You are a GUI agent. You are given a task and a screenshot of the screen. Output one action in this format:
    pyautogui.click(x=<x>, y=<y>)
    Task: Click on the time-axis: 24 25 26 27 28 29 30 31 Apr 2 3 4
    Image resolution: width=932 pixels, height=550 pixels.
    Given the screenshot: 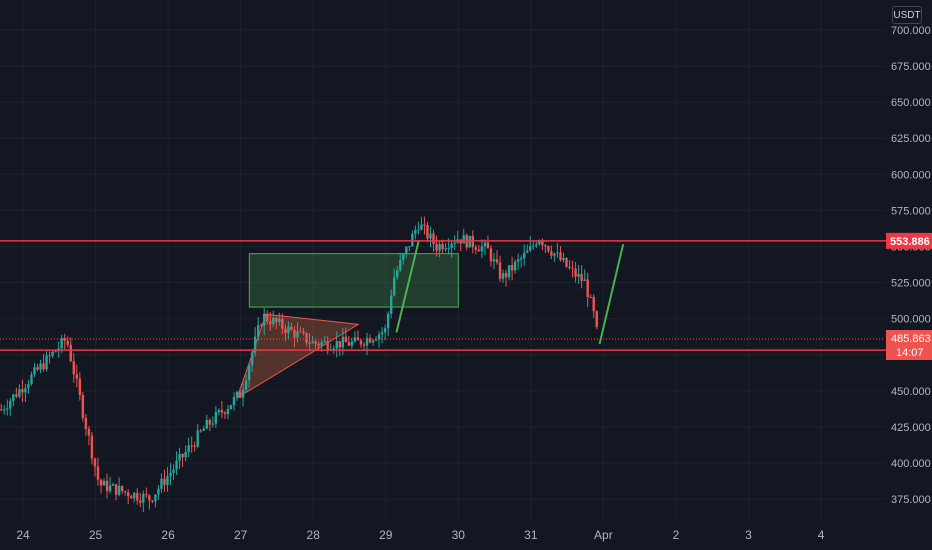 What is the action you would take?
    pyautogui.click(x=420, y=535)
    